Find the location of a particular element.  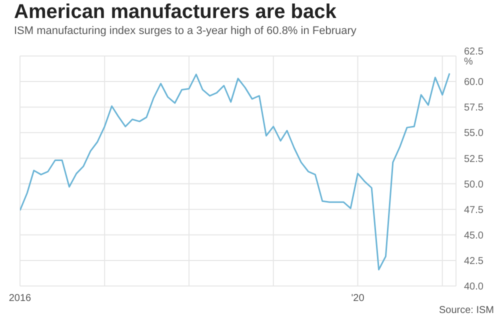

y-tick-label: 47.5 is located at coordinates (474, 210).